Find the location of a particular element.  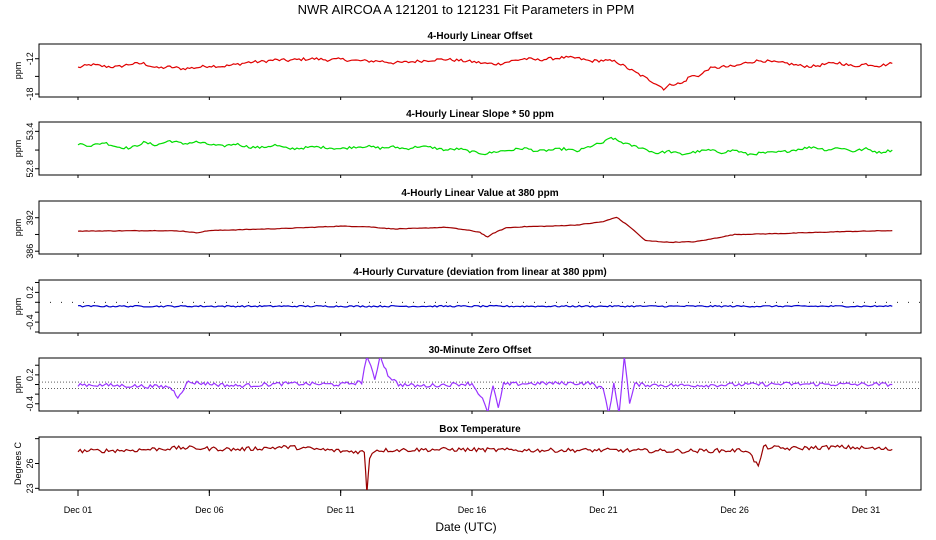

x-tick-label: Dec 16 is located at coordinates (472, 510).